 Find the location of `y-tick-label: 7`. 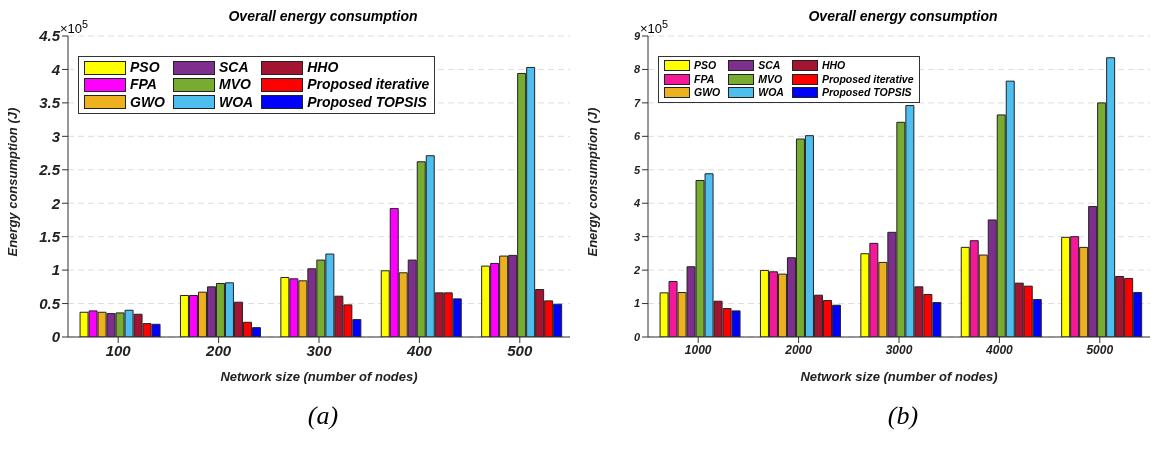

y-tick-label: 7 is located at coordinates (637, 102).